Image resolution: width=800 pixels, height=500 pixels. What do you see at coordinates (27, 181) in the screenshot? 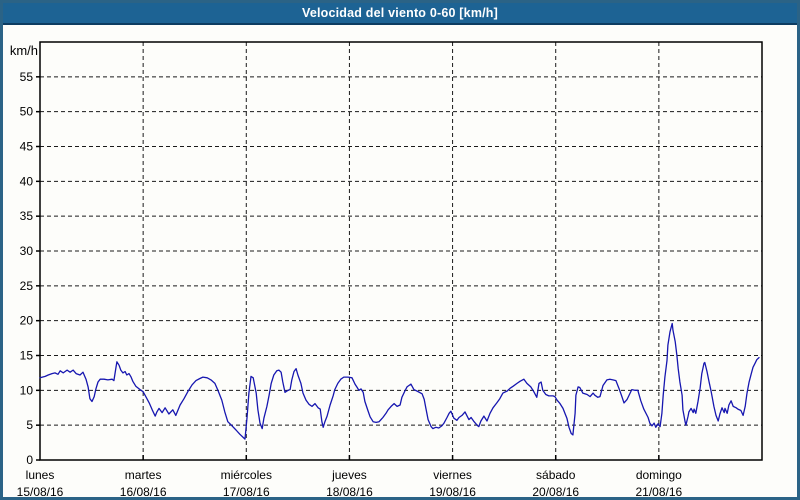
I see `y-tick-label: 40` at bounding box center [27, 181].